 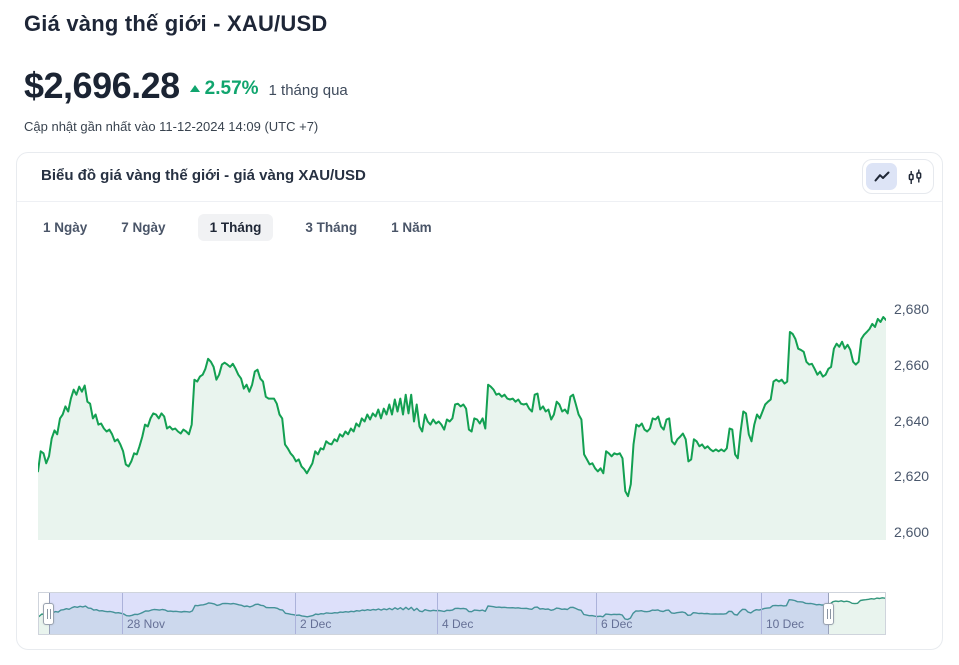 What do you see at coordinates (458, 624) in the screenshot?
I see `navigator-date-label: 4 Dec` at bounding box center [458, 624].